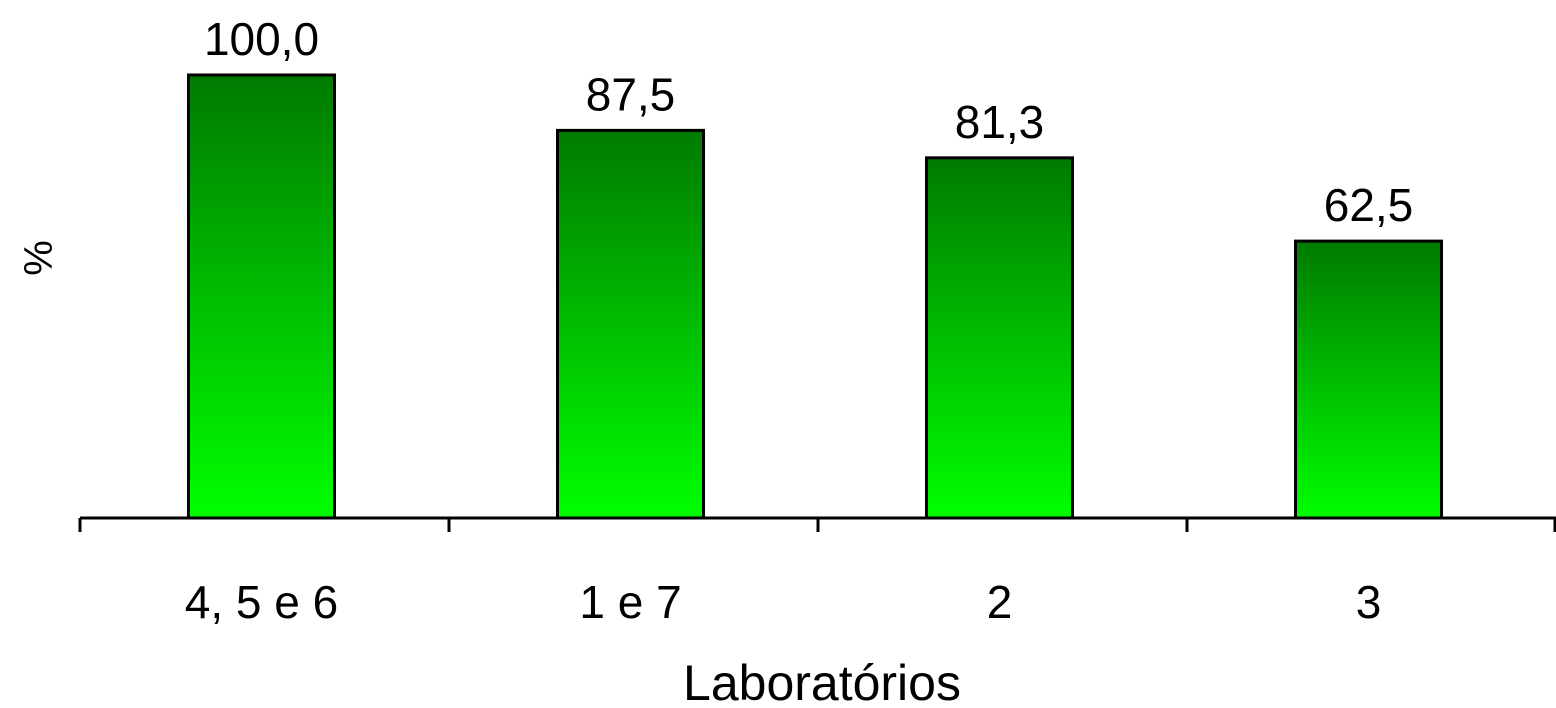 The image size is (1556, 708). What do you see at coordinates (261, 39) in the screenshot?
I see `bar-value-label: 100,0` at bounding box center [261, 39].